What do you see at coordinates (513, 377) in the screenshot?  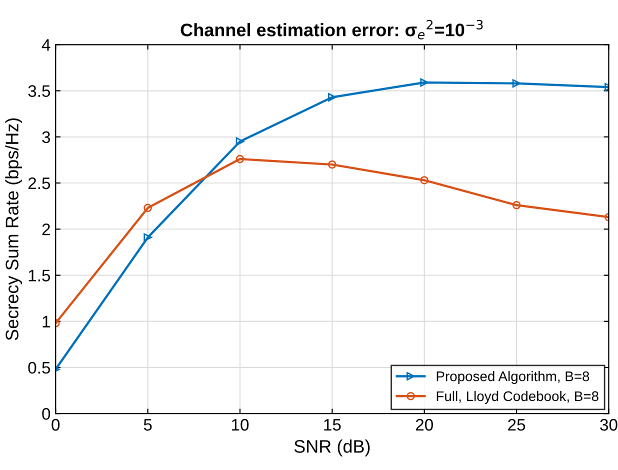 I see `legend-label: Proposed Algorithm, B=8` at bounding box center [513, 377].